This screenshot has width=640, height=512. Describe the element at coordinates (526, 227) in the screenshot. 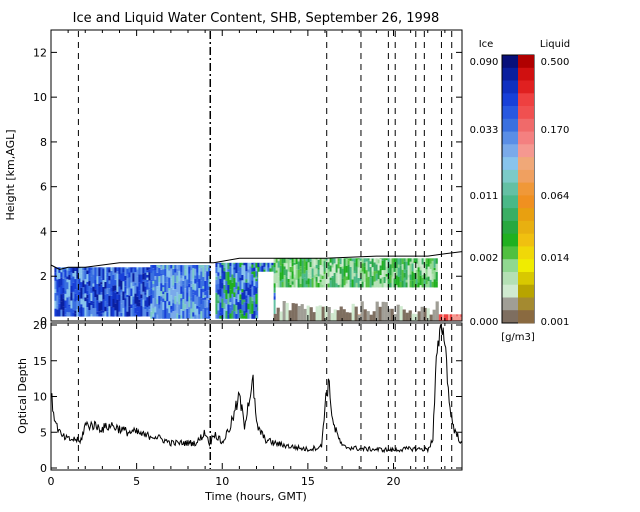

I see `colorbar-liquid-swatch` at that location.